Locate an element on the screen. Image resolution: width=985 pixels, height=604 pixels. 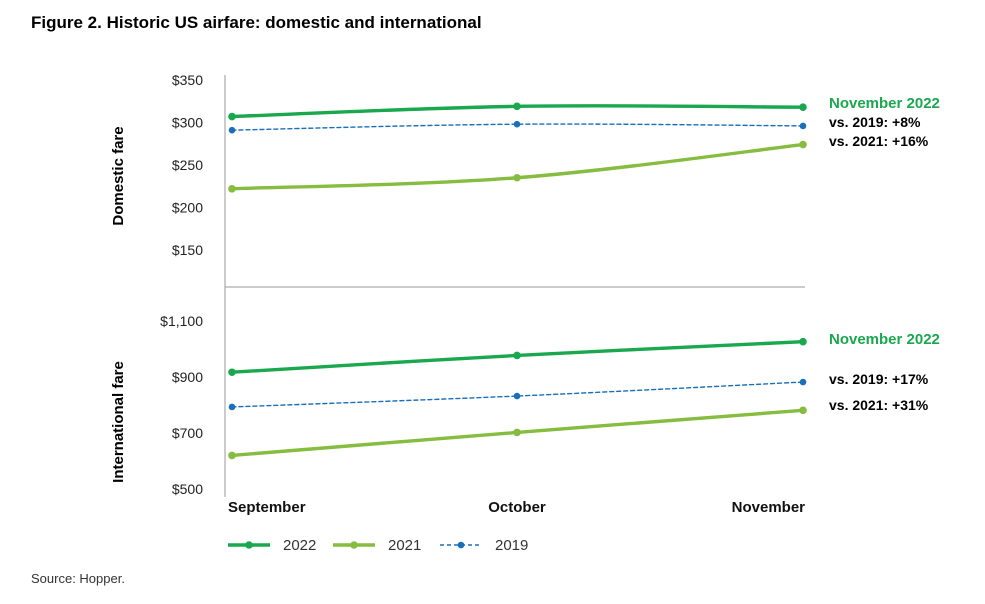
domestic-point-2021-september is located at coordinates (232, 189).